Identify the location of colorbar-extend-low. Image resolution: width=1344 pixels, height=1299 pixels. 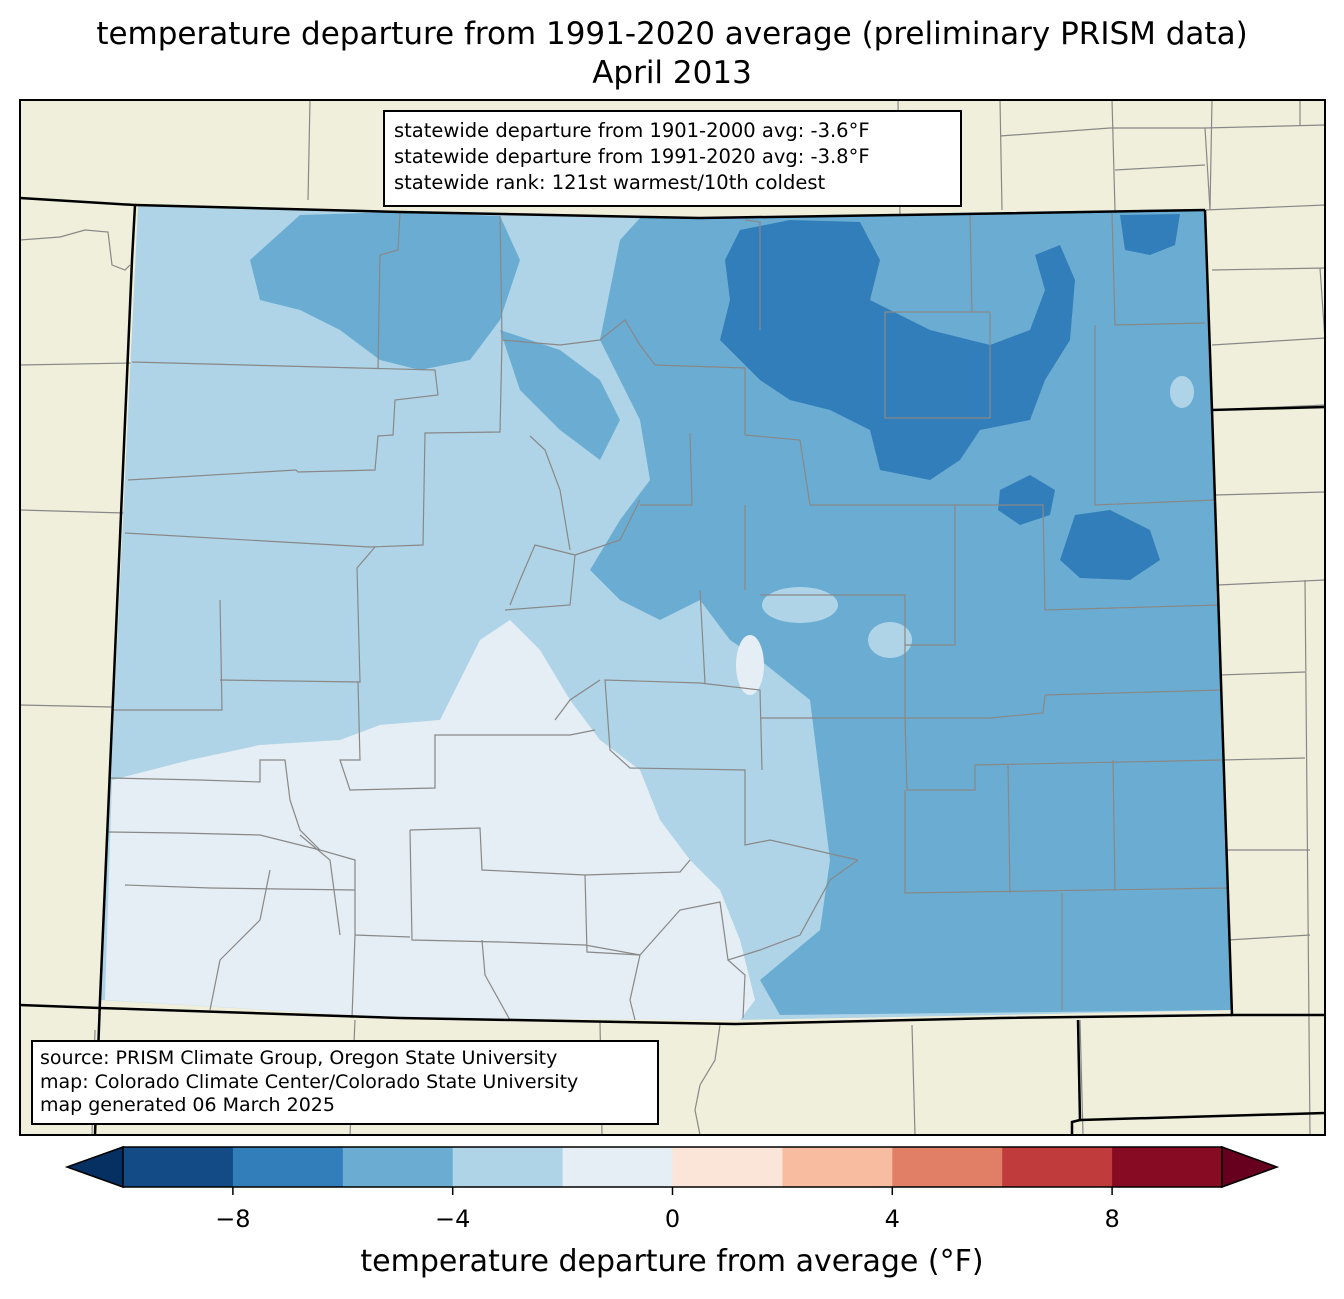
(94, 1167).